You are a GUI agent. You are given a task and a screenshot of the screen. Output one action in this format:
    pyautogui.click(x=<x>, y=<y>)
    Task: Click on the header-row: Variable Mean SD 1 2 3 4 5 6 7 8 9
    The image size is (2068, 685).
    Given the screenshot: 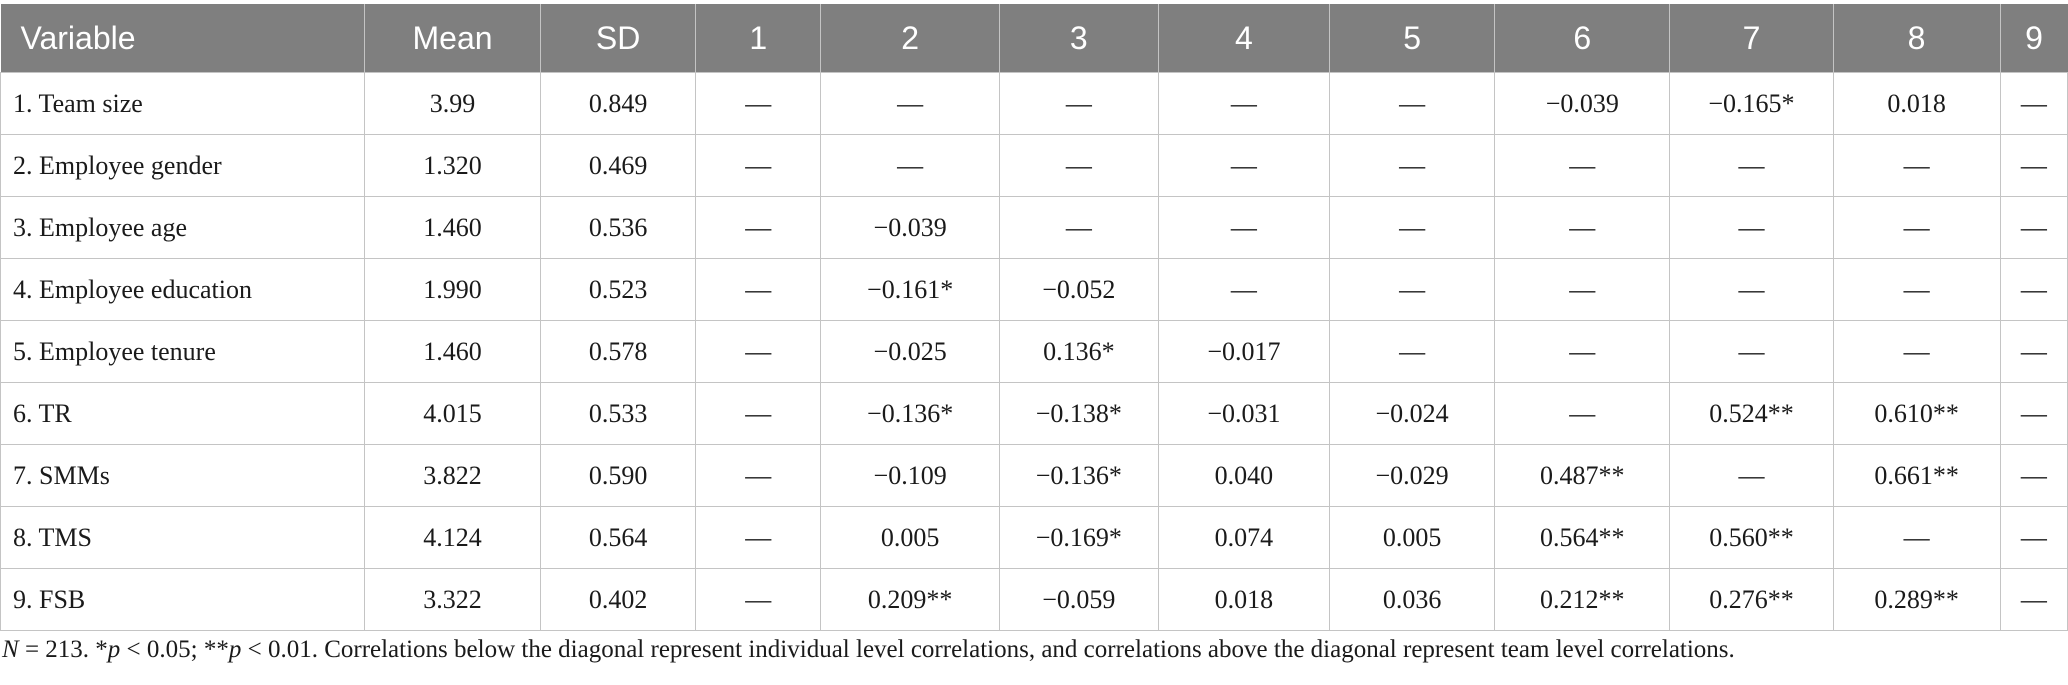 What is the action you would take?
    pyautogui.click(x=1034, y=38)
    